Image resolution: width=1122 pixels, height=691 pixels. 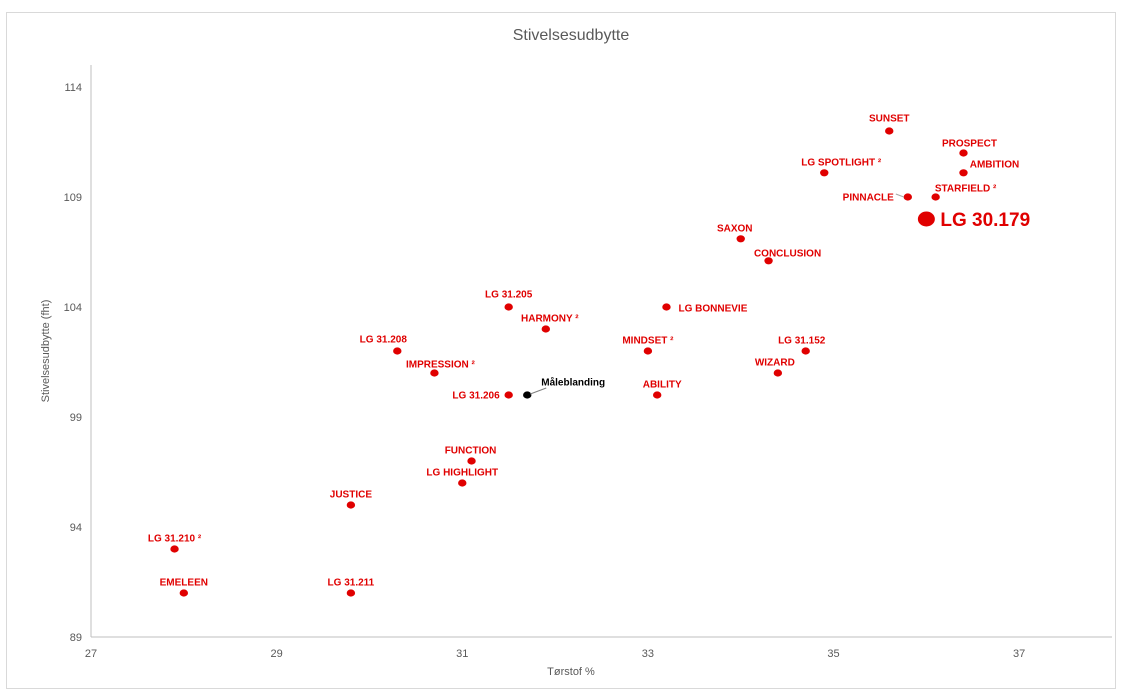 What do you see at coordinates (994, 164) in the screenshot?
I see `data-point-label: AMBITION` at bounding box center [994, 164].